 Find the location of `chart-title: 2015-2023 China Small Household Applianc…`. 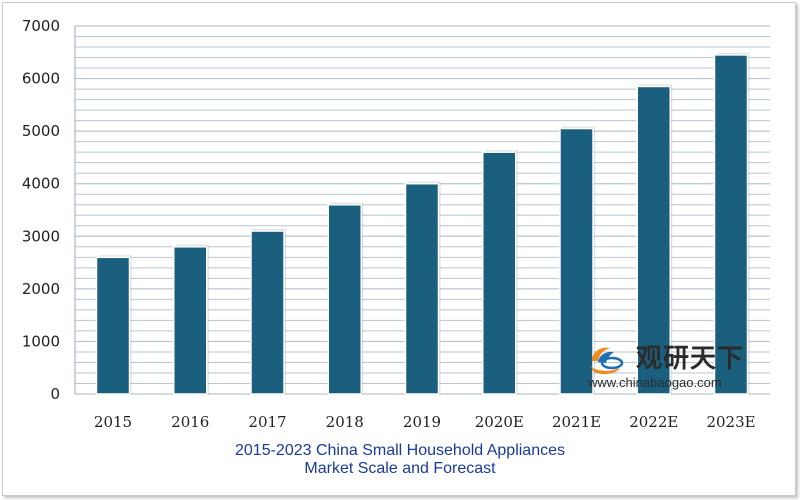

chart-title: 2015-2023 China Small Household Applianc… is located at coordinates (400, 460).